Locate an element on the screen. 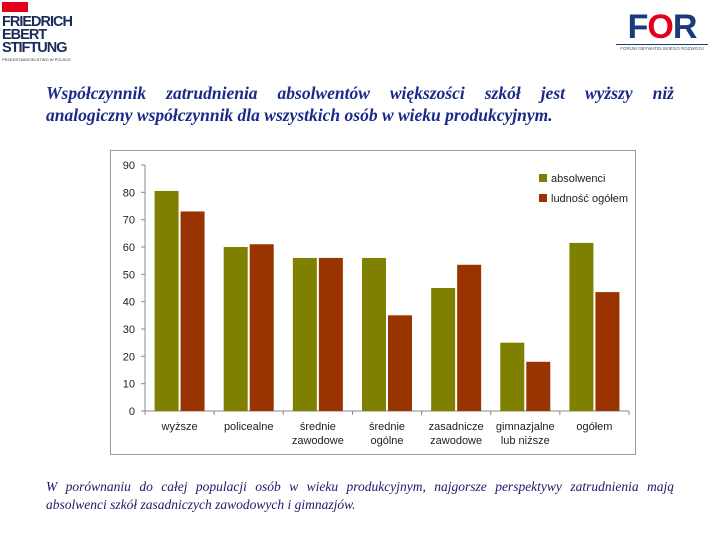 The image size is (720, 540). y-tick-label: 90 is located at coordinates (129, 166).